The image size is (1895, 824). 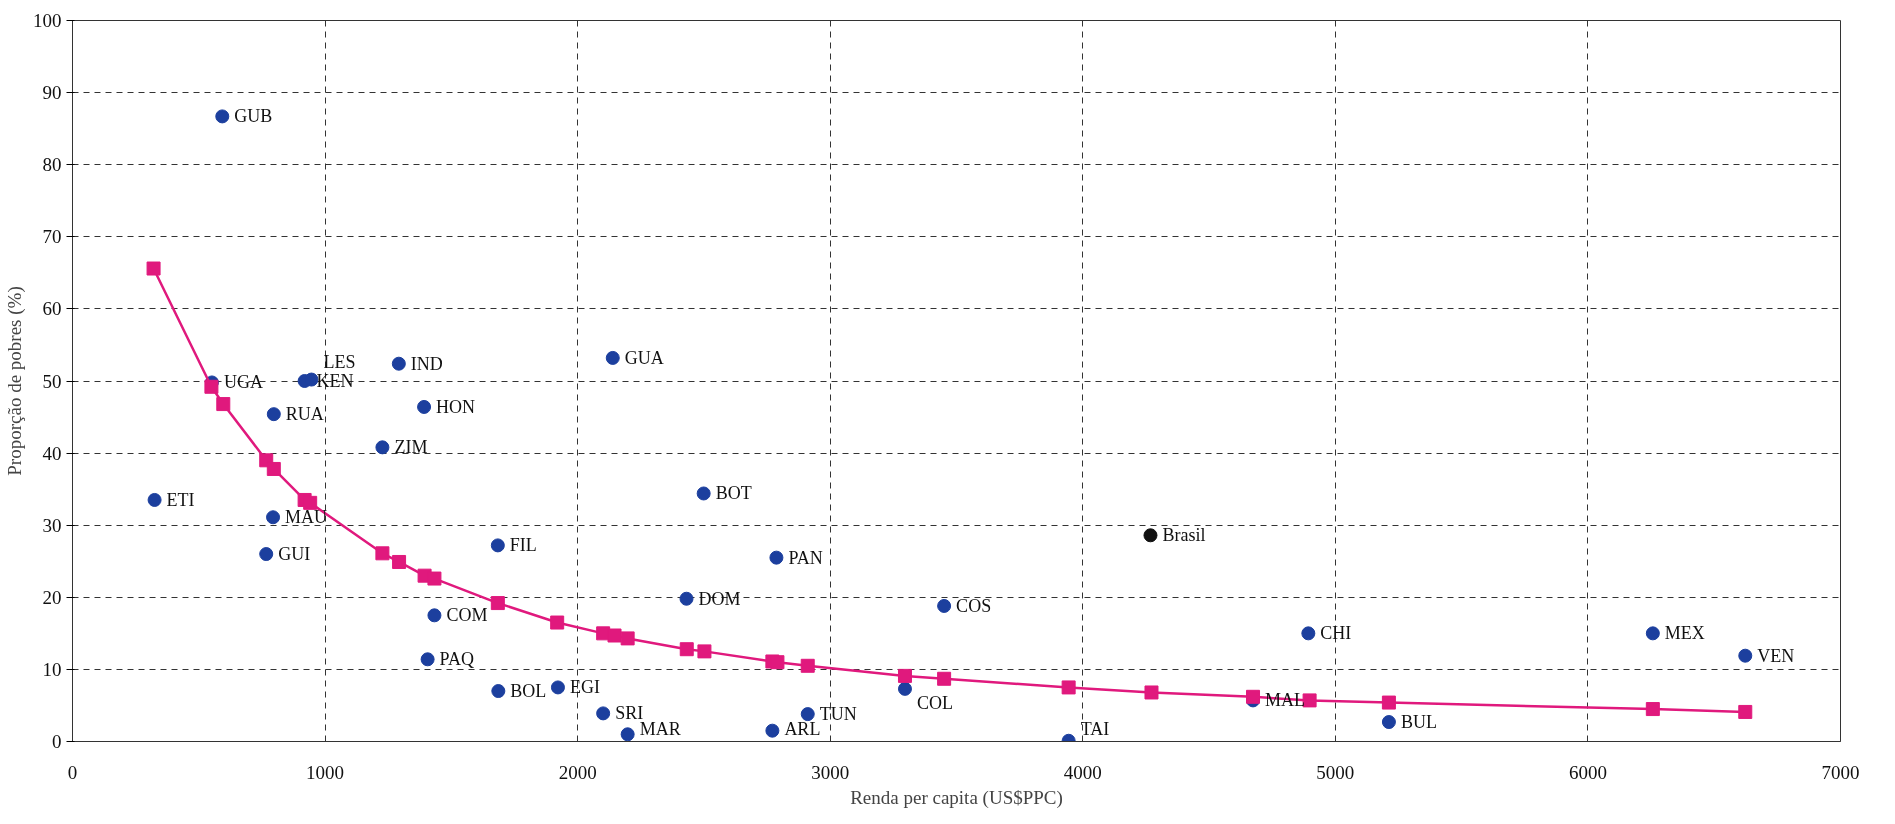 What do you see at coordinates (253, 116) in the screenshot?
I see `annotation: GUB` at bounding box center [253, 116].